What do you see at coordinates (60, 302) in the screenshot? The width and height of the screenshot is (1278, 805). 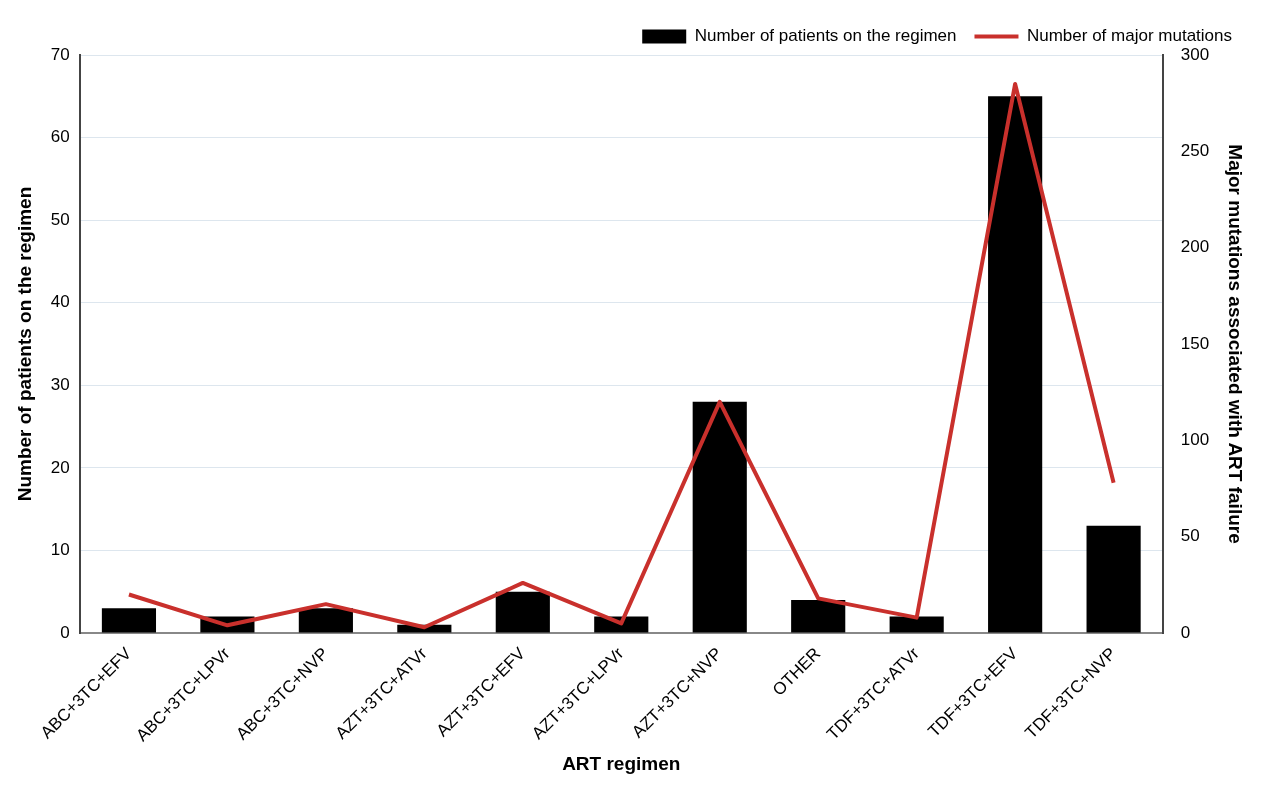 I see `y-tick-label: 40` at bounding box center [60, 302].